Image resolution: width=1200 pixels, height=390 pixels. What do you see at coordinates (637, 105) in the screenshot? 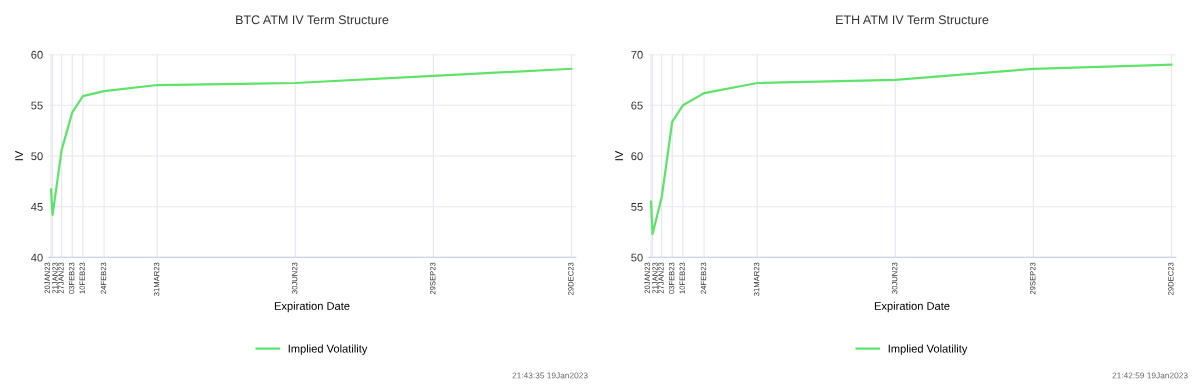
I see `y-tick-label: 65` at bounding box center [637, 105].